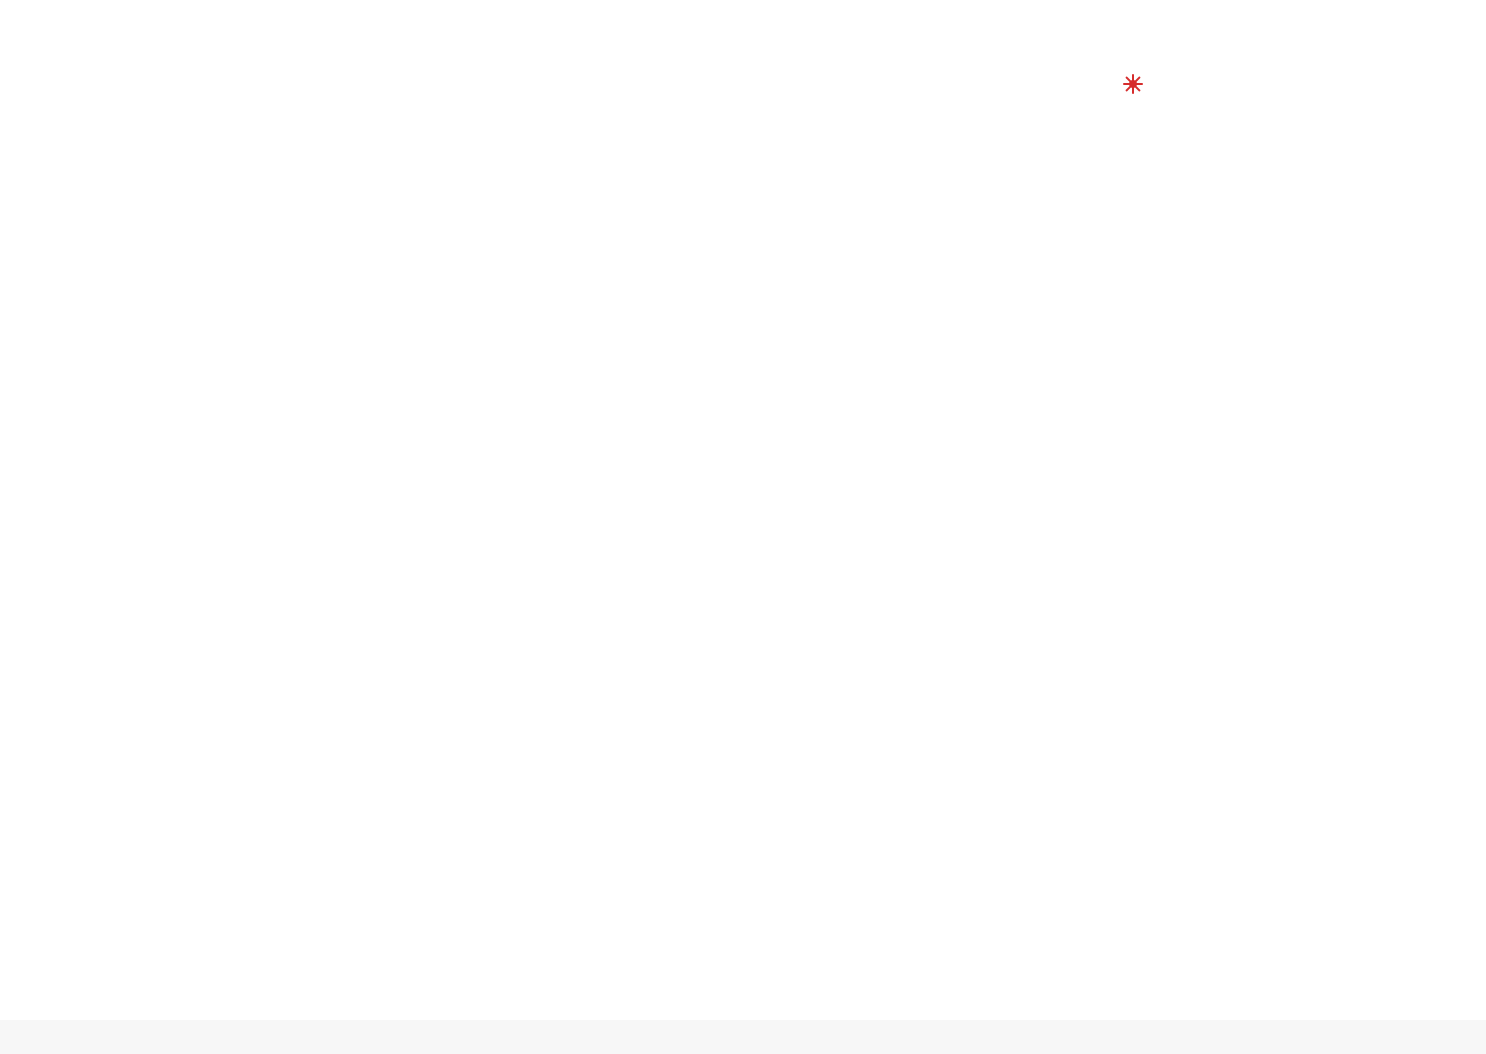 Image resolution: width=1486 pixels, height=1054 pixels. I want to click on flourish-logo-icon, so click(1133, 84).